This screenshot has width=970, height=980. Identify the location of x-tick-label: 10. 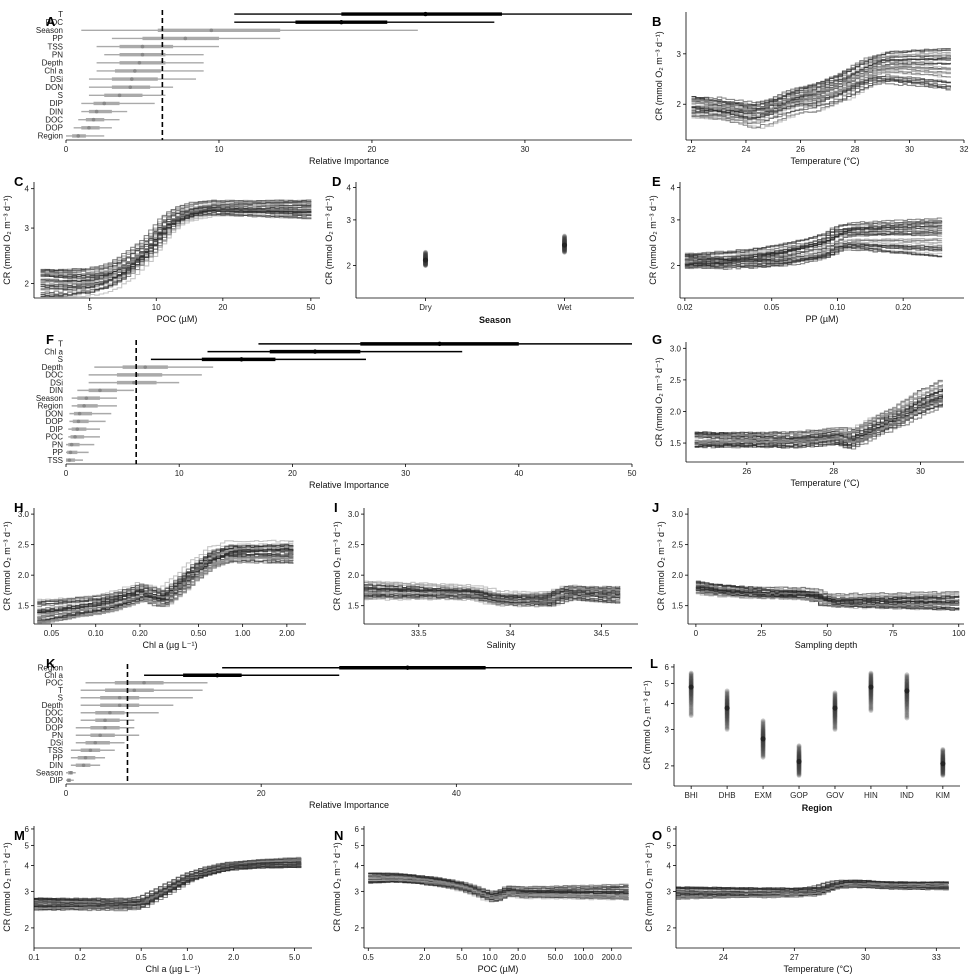
(179, 473).